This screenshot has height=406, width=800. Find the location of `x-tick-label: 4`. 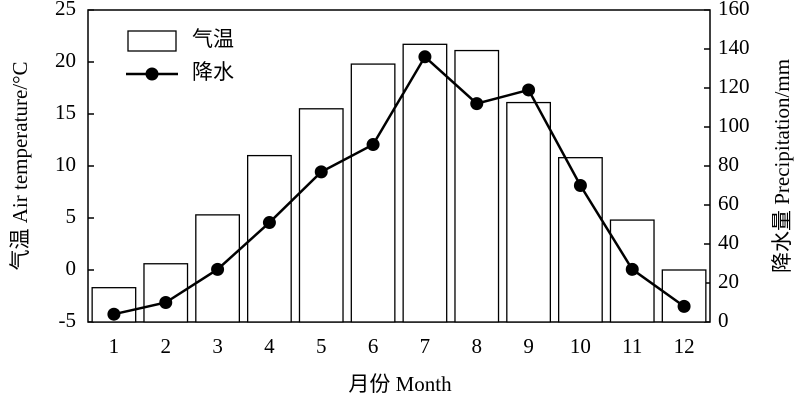

x-tick-label: 4 is located at coordinates (269, 346).